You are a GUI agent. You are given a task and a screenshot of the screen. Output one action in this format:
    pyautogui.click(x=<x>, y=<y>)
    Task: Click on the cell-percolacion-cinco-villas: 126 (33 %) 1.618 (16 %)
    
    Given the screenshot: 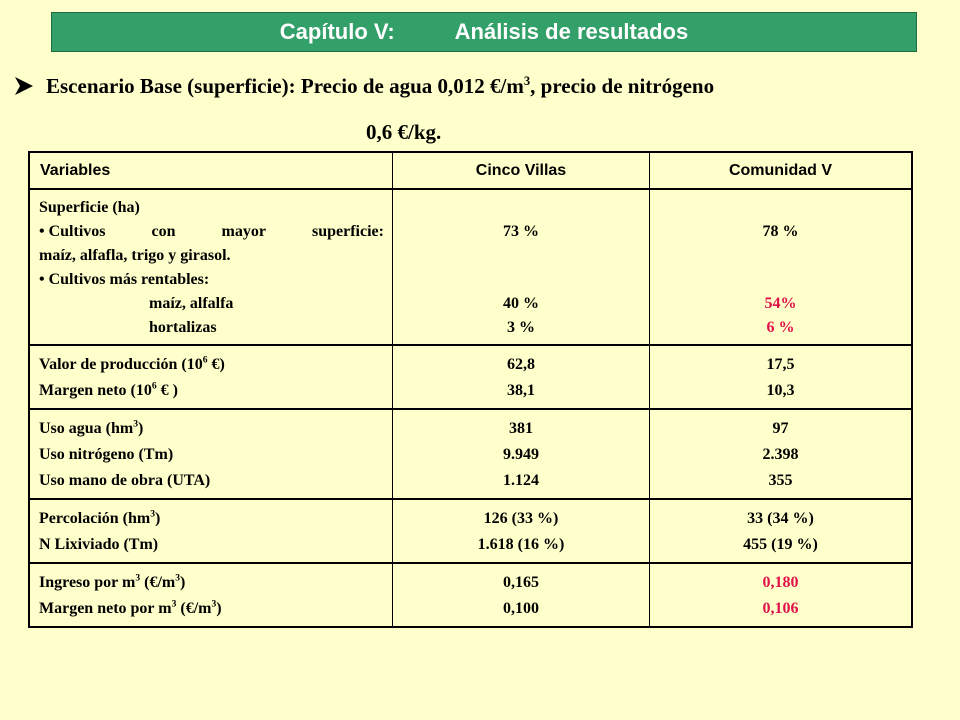 What is the action you would take?
    pyautogui.click(x=521, y=531)
    